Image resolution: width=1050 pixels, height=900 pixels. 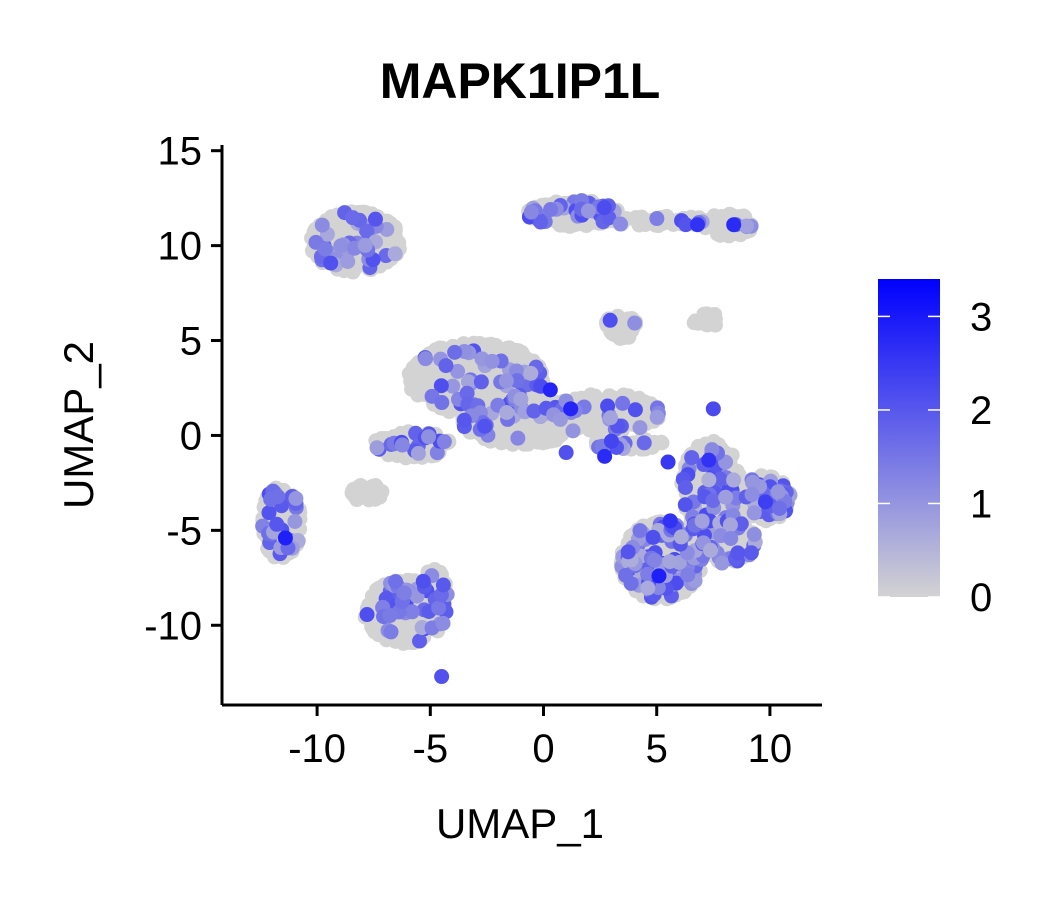 What do you see at coordinates (317, 749) in the screenshot?
I see `x-tick-label: -10` at bounding box center [317, 749].